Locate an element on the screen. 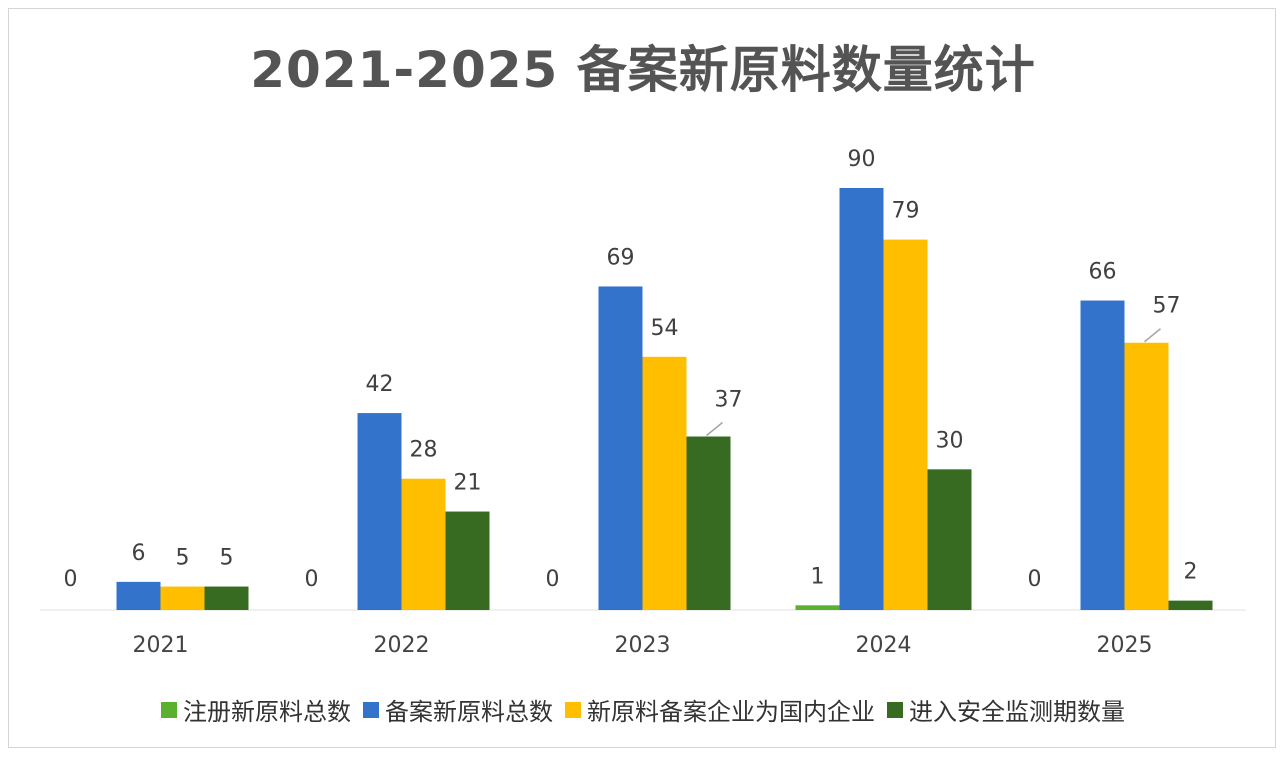  data-label: 66 is located at coordinates (1103, 272).